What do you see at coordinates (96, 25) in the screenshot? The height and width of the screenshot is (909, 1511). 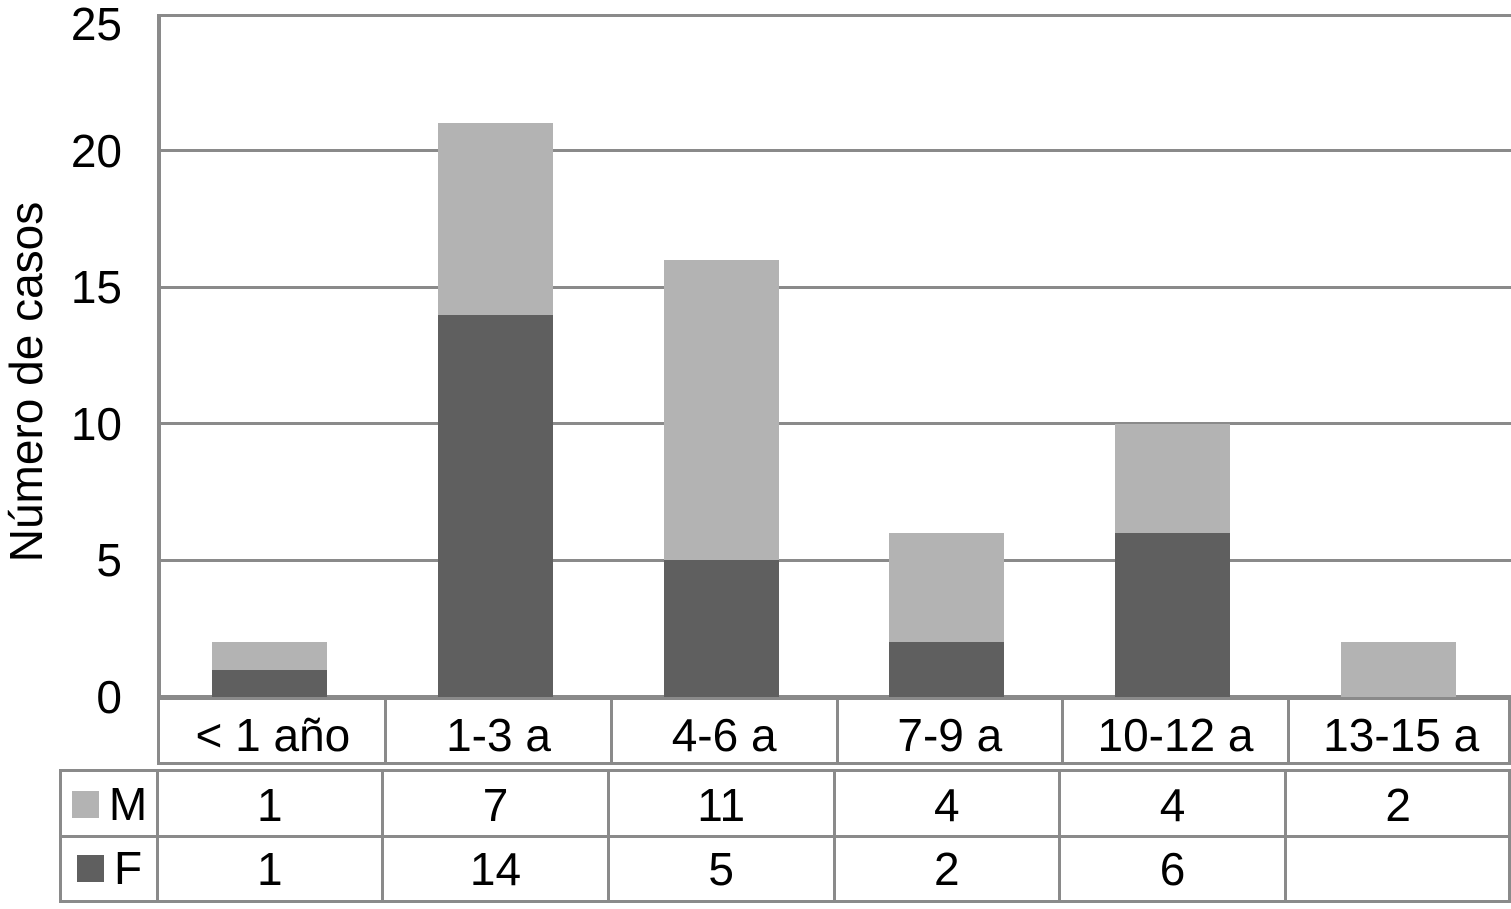 I see `y-tick-label-25: 25` at bounding box center [96, 25].